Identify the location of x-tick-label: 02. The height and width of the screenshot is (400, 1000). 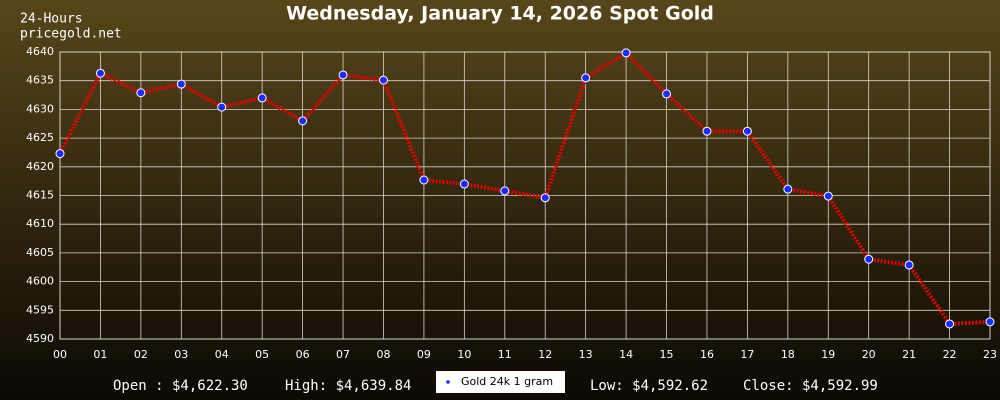
(141, 354).